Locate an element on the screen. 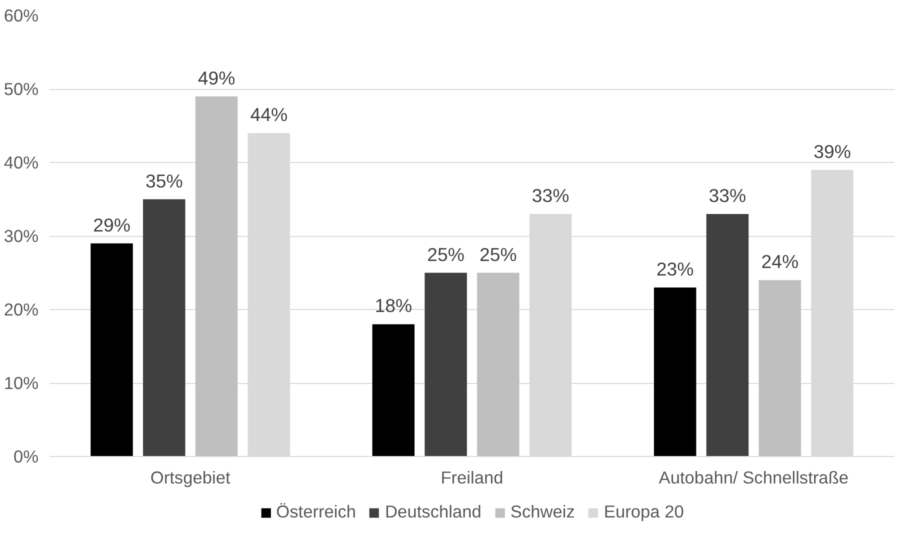  legend-label: Österreich is located at coordinates (316, 512).